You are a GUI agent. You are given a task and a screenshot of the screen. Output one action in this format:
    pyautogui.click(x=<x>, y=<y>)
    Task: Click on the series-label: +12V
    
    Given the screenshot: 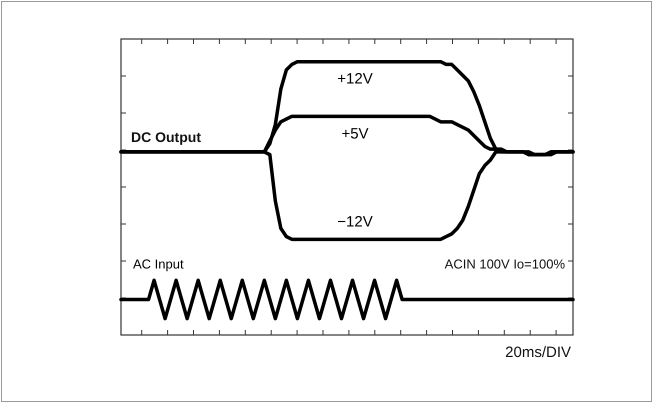 What is the action you would take?
    pyautogui.click(x=355, y=79)
    